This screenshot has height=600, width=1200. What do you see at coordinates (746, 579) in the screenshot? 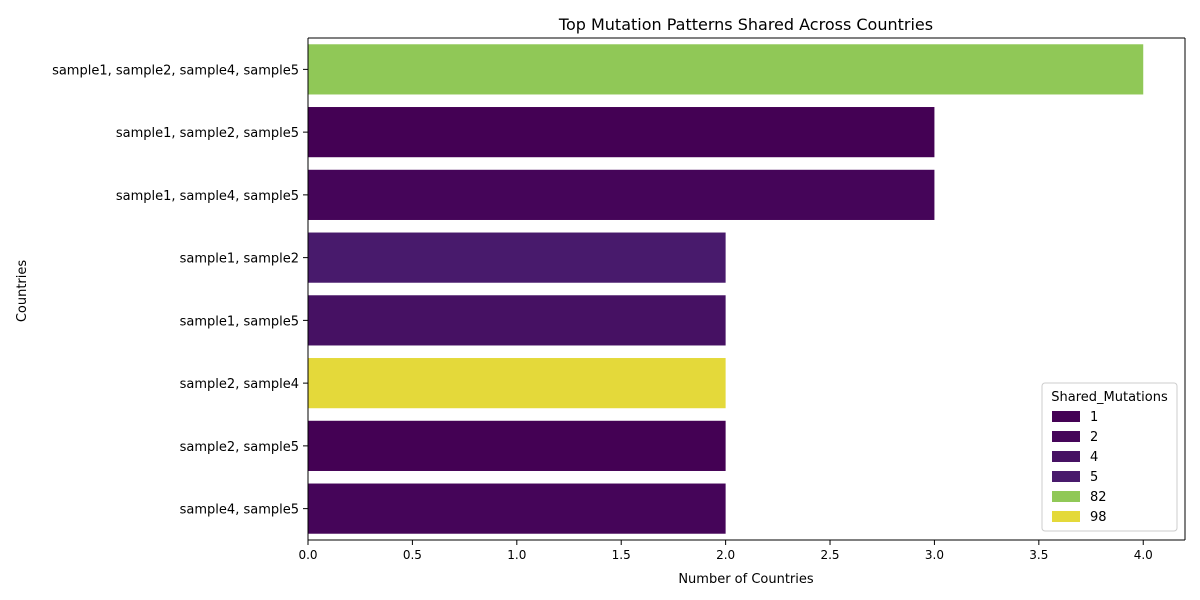
I see `x-axis-label: Number of Countries` at bounding box center [746, 579].